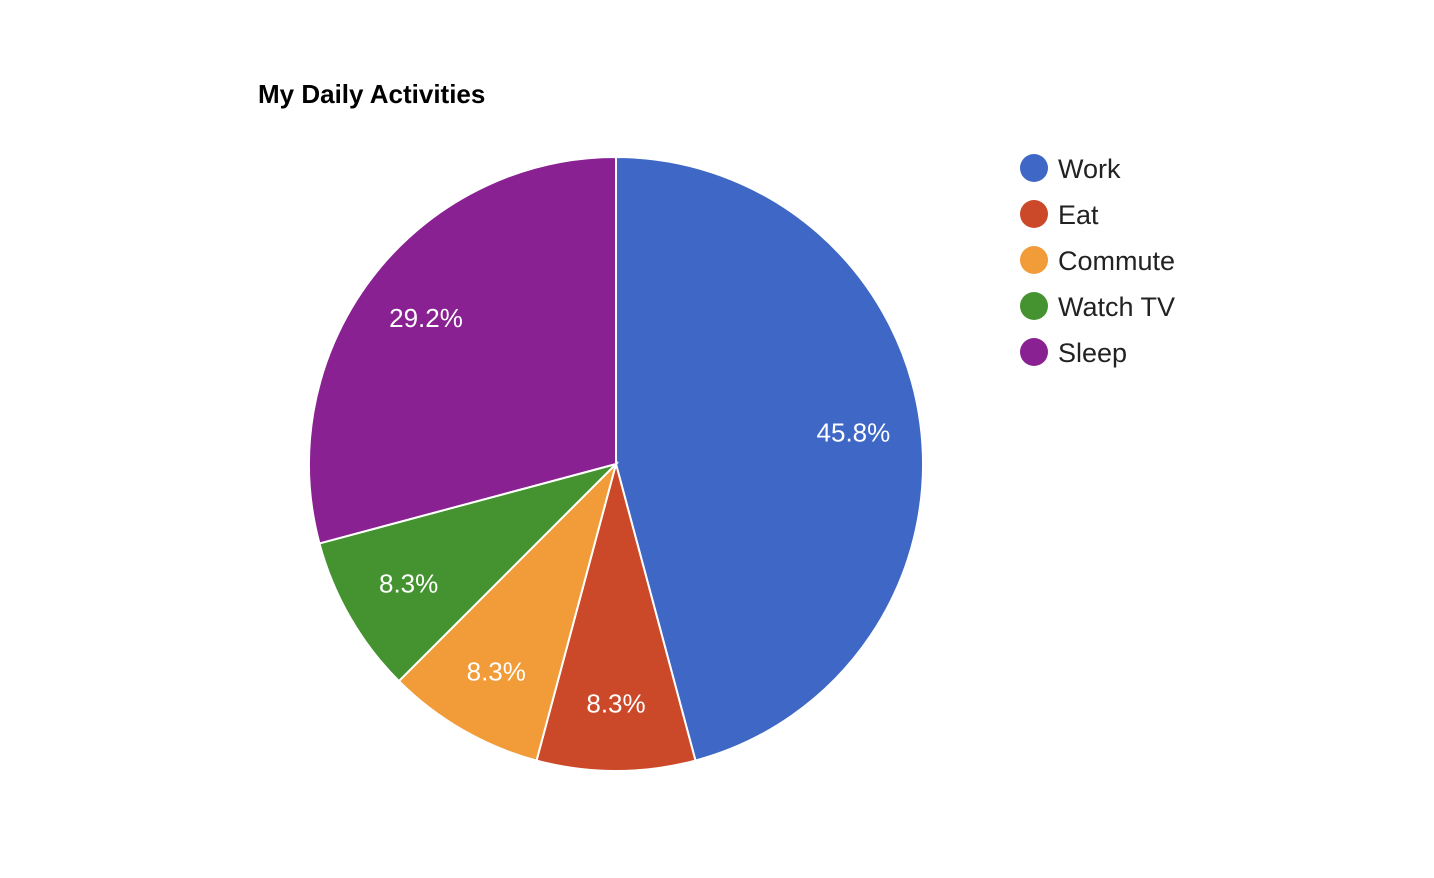 The image size is (1434, 878). Describe the element at coordinates (1034, 260) in the screenshot. I see `legend-swatch-commute` at that location.